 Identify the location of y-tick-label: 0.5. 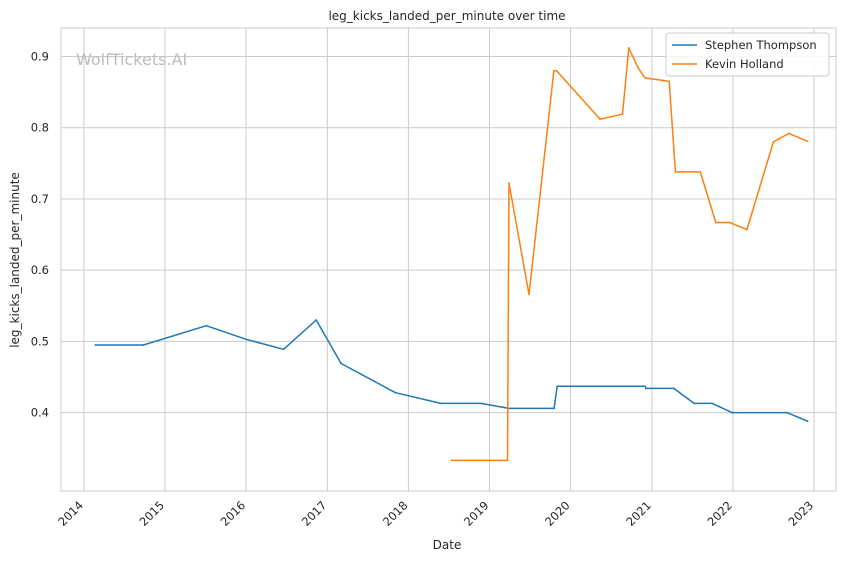
(40, 341).